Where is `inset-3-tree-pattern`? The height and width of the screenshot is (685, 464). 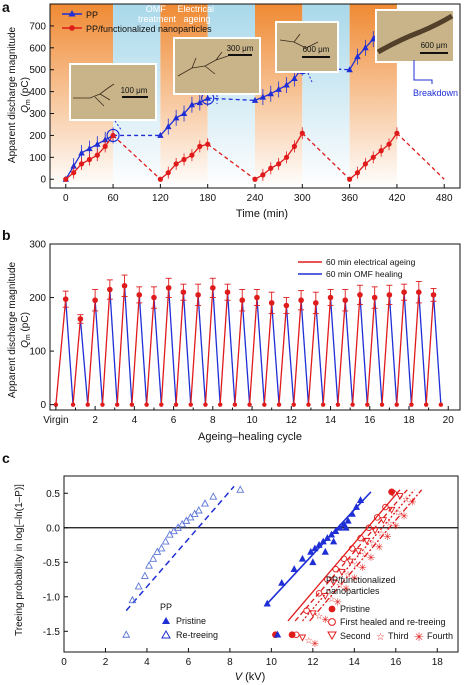 inset-3-tree-pattern is located at coordinates (299, 41).